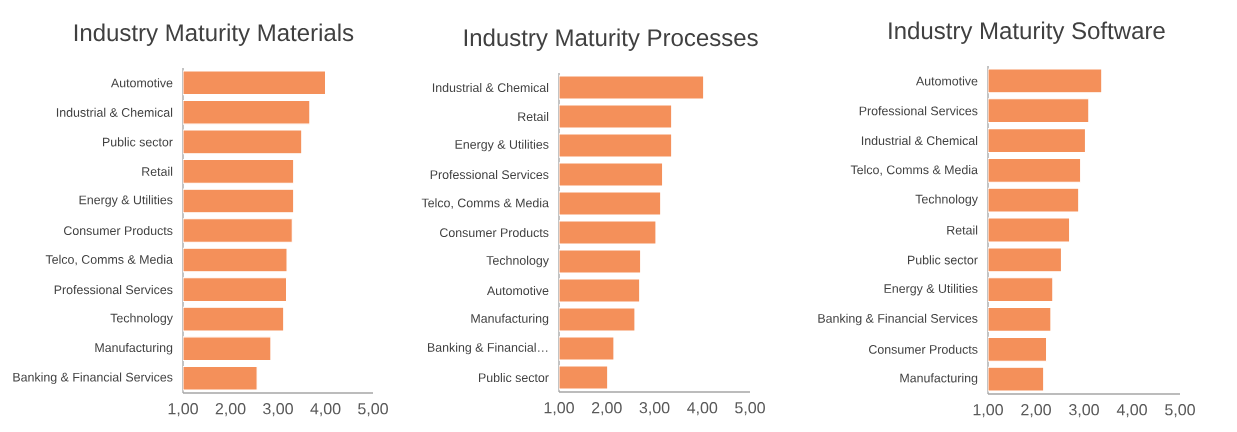 The width and height of the screenshot is (1237, 432). Describe the element at coordinates (214, 34) in the screenshot. I see `chart-title: Industry Maturity Materials` at that location.